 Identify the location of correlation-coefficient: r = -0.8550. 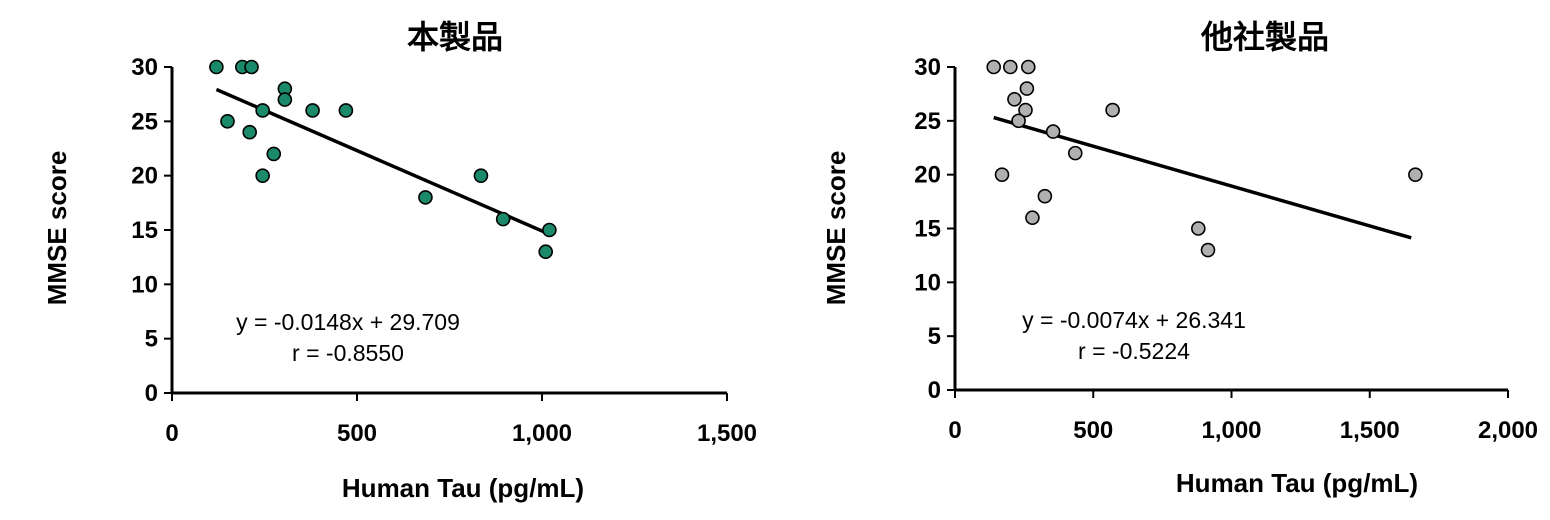
(348, 353).